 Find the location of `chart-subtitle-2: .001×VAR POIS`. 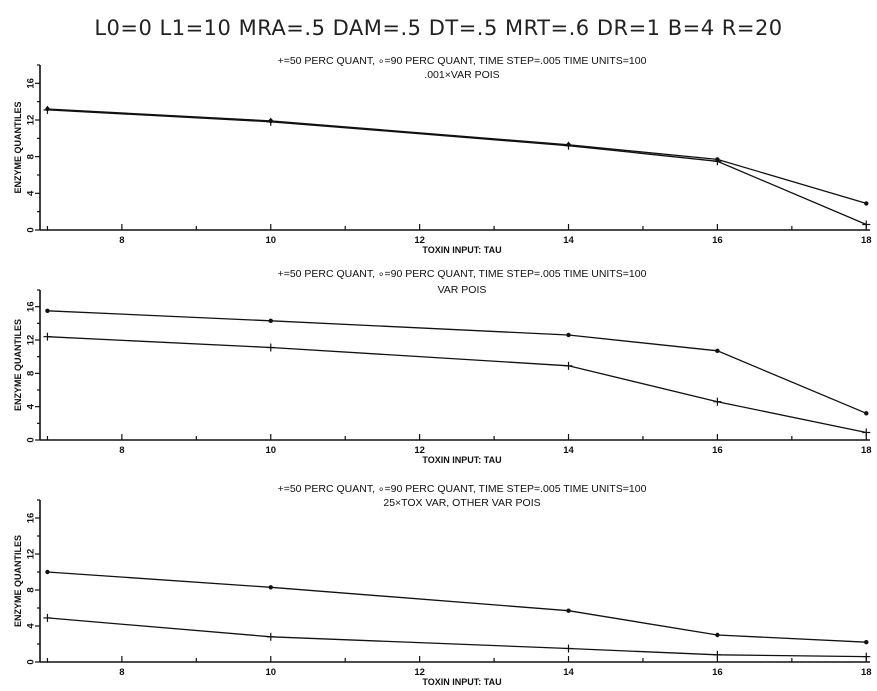

chart-subtitle-2: .001×VAR POIS is located at coordinates (461, 75).